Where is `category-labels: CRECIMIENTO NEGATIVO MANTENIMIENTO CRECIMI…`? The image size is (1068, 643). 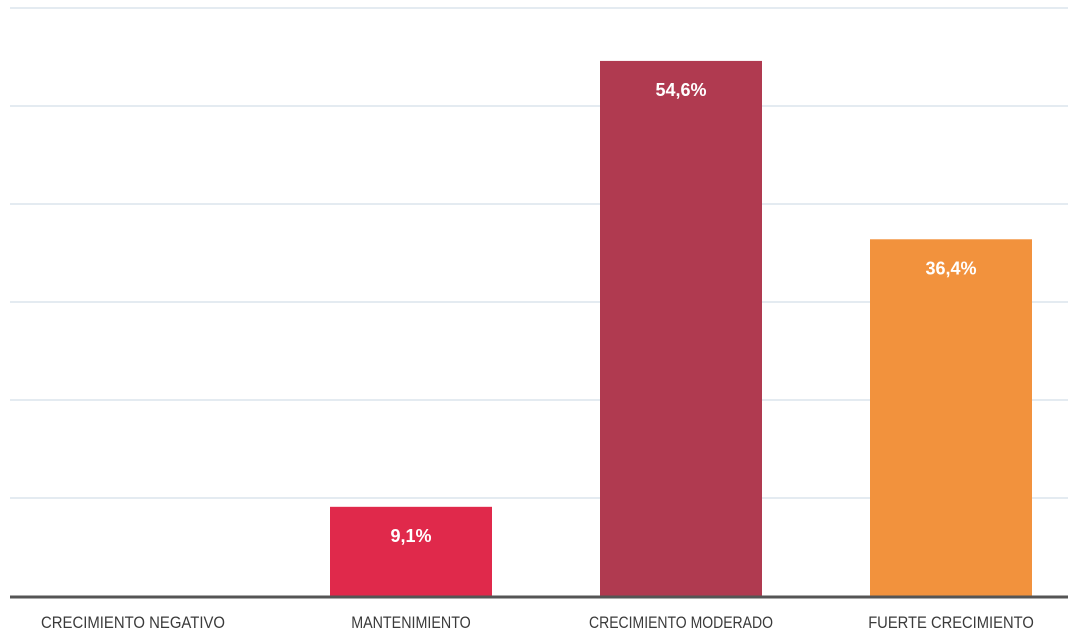
category-labels: CRECIMIENTO NEGATIVO MANTENIMIENTO CRECIMI… is located at coordinates (537, 622).